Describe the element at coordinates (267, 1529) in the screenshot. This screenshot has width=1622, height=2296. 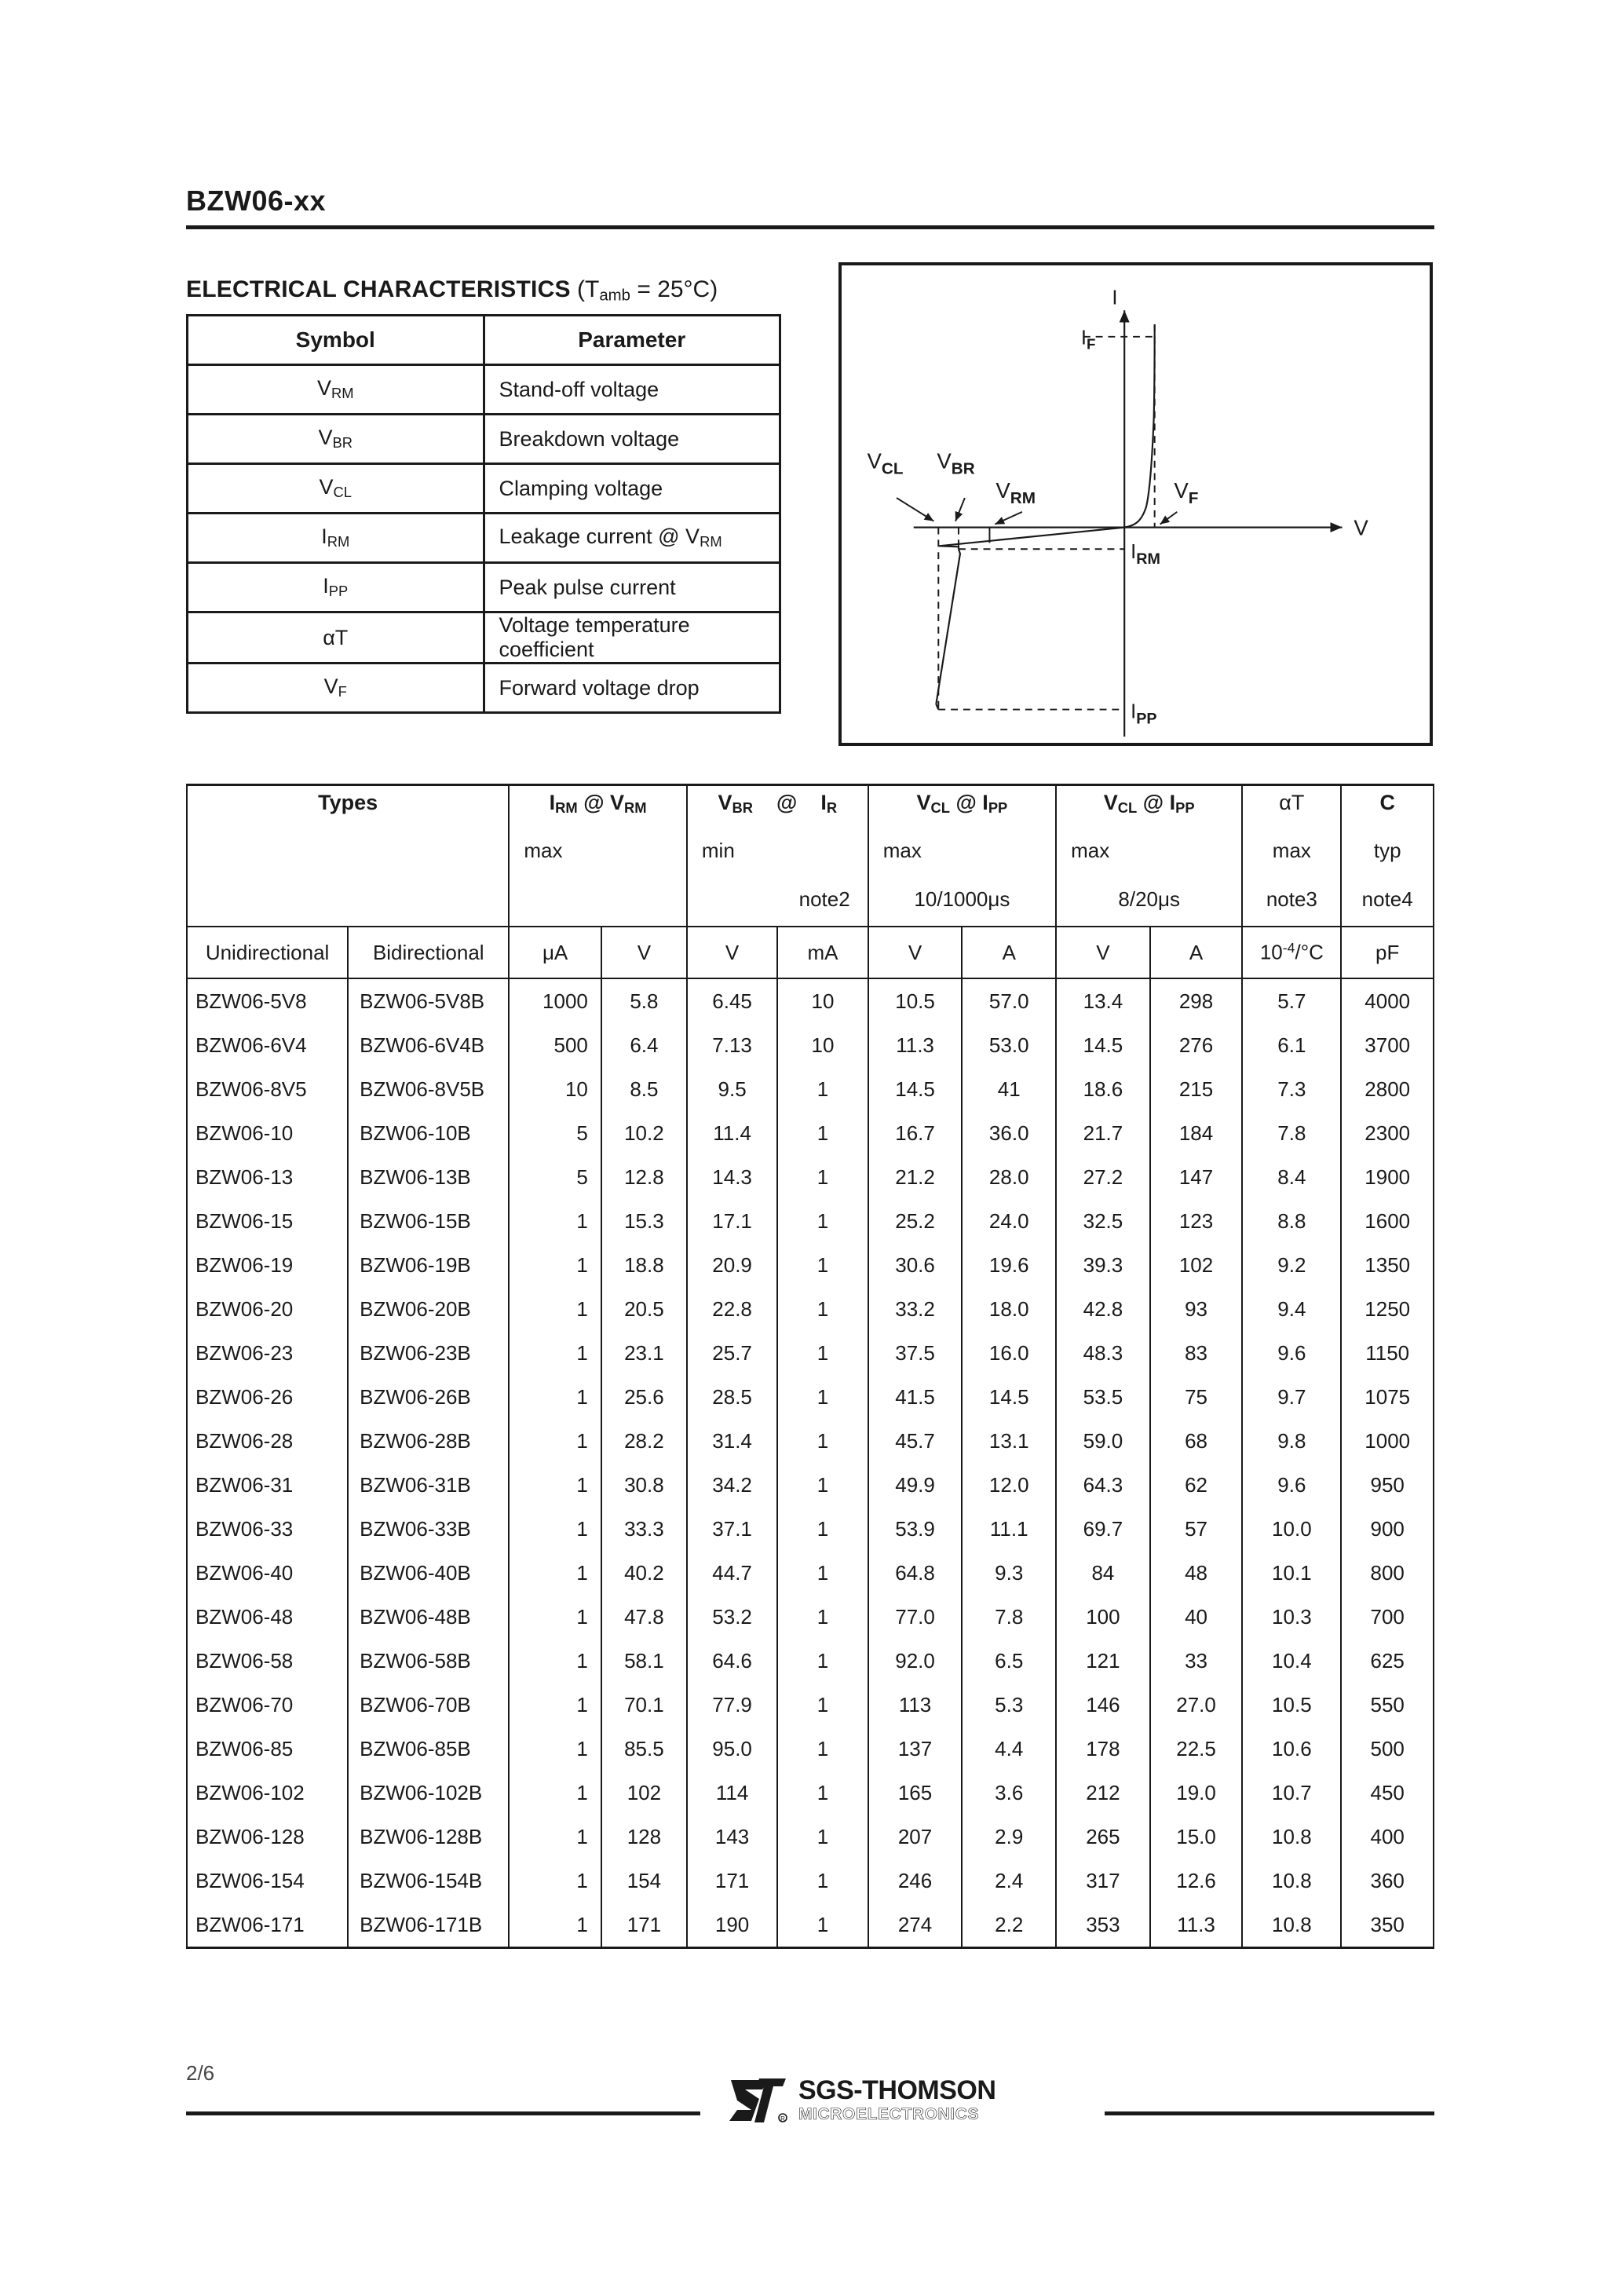
I see `cell-unidirectional: BZW06-33` at that location.